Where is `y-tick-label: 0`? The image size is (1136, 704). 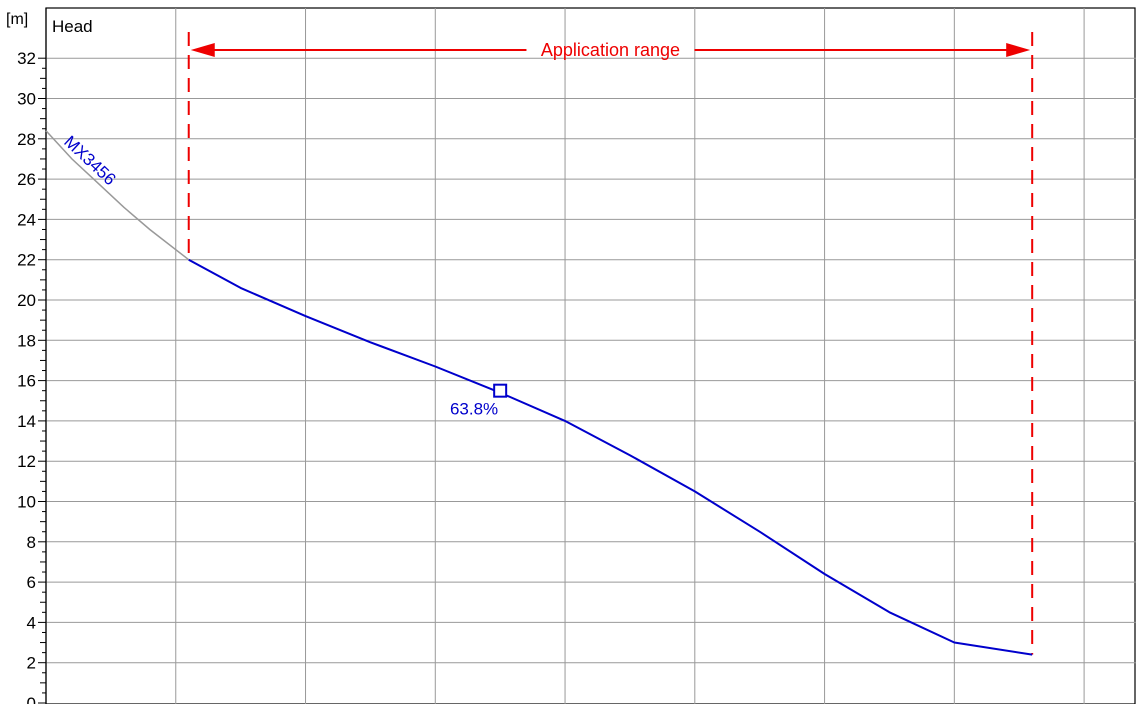 y-tick-label: 0 is located at coordinates (31, 699).